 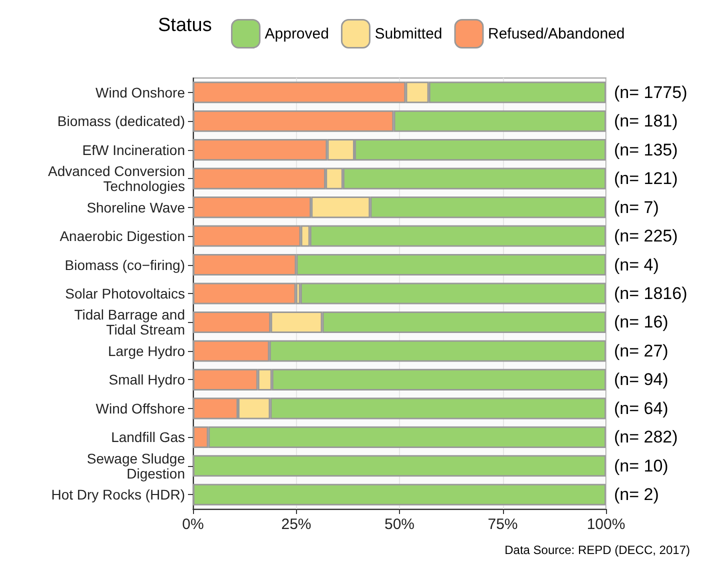 I want to click on y-tick-label: Small Hydro, so click(x=147, y=380).